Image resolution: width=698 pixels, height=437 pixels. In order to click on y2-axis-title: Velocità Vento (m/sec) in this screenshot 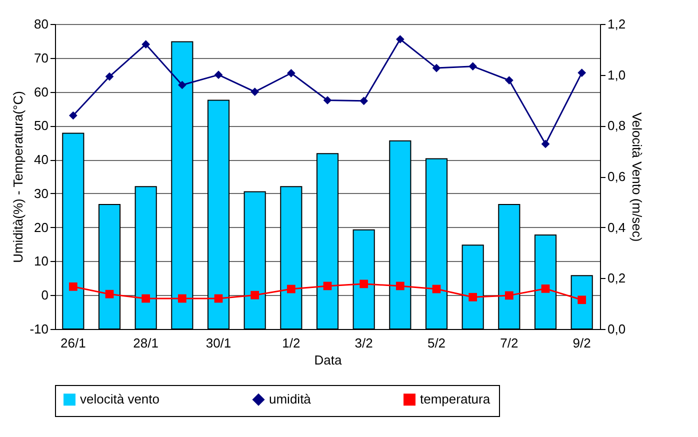, I will do `click(637, 177)`.